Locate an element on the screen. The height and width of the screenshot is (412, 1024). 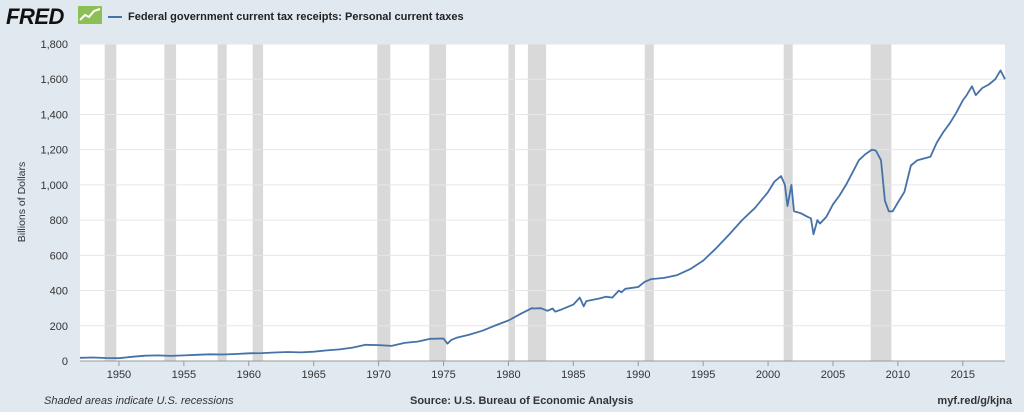
y-tick-label: 800 is located at coordinates (59, 221).